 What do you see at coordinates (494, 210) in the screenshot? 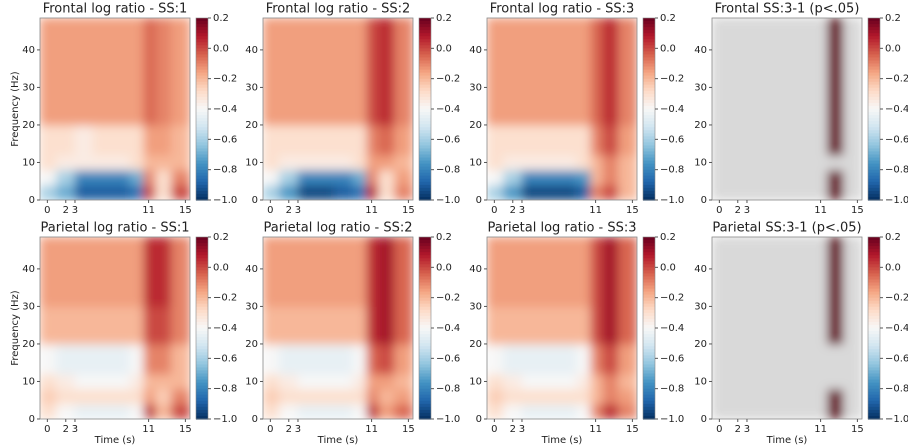
I see `x-tick-label: 0` at bounding box center [494, 210].